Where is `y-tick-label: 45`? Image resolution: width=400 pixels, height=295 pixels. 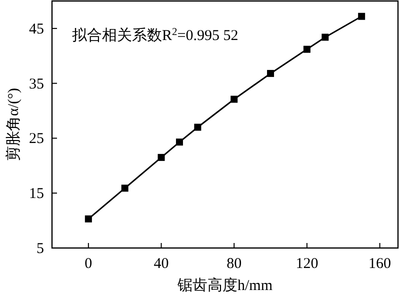
y-tick-label: 45 is located at coordinates (36, 29).